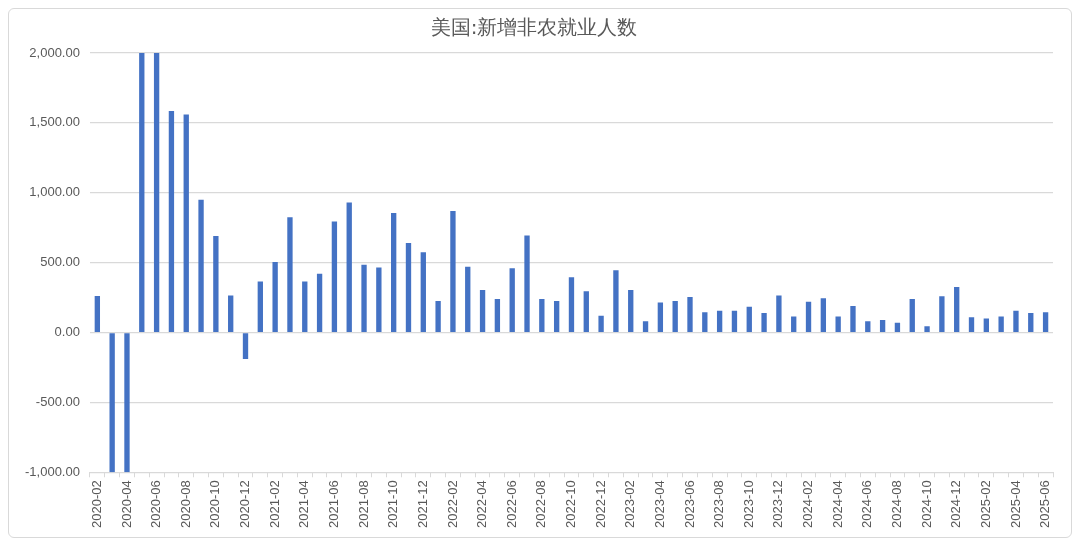  What do you see at coordinates (511, 504) in the screenshot?
I see `x-tick-label: 2022-06` at bounding box center [511, 504].